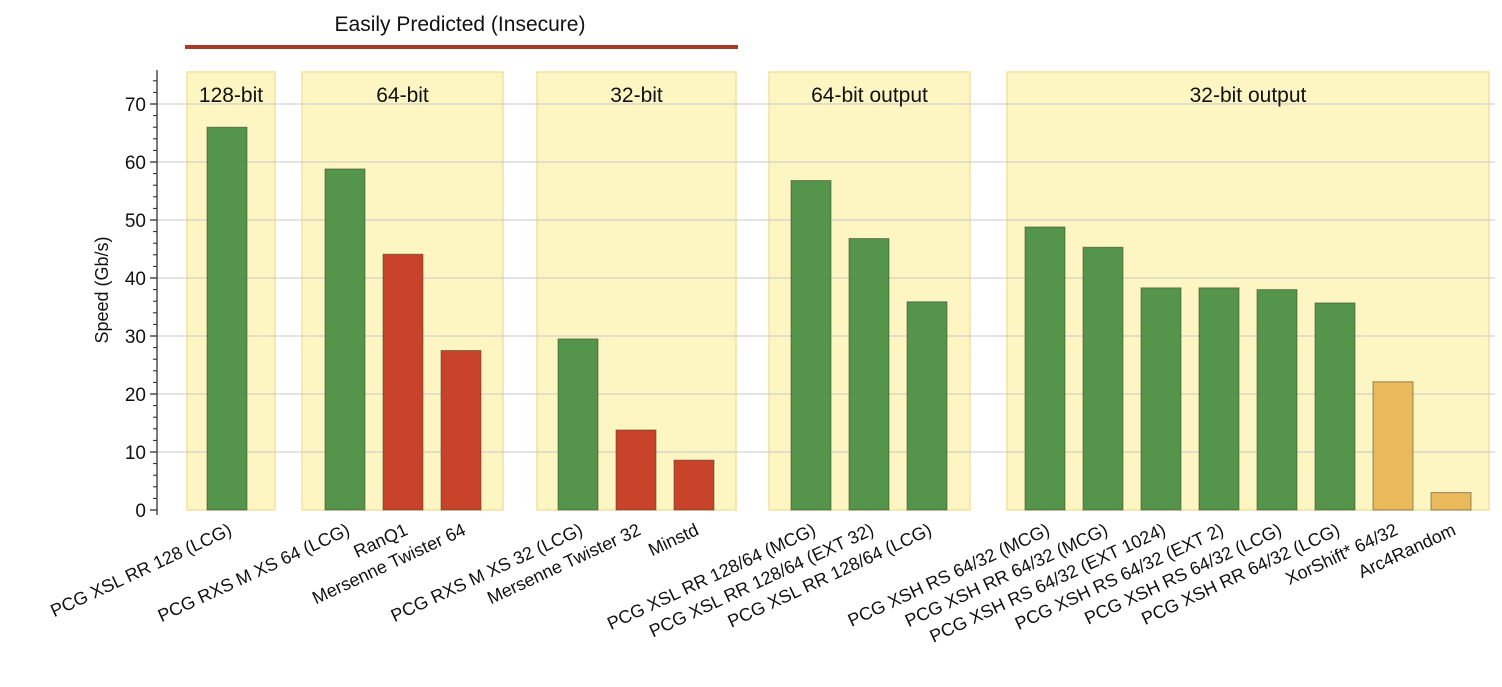  Describe the element at coordinates (1248, 95) in the screenshot. I see `group-label: 32-bit output` at that location.